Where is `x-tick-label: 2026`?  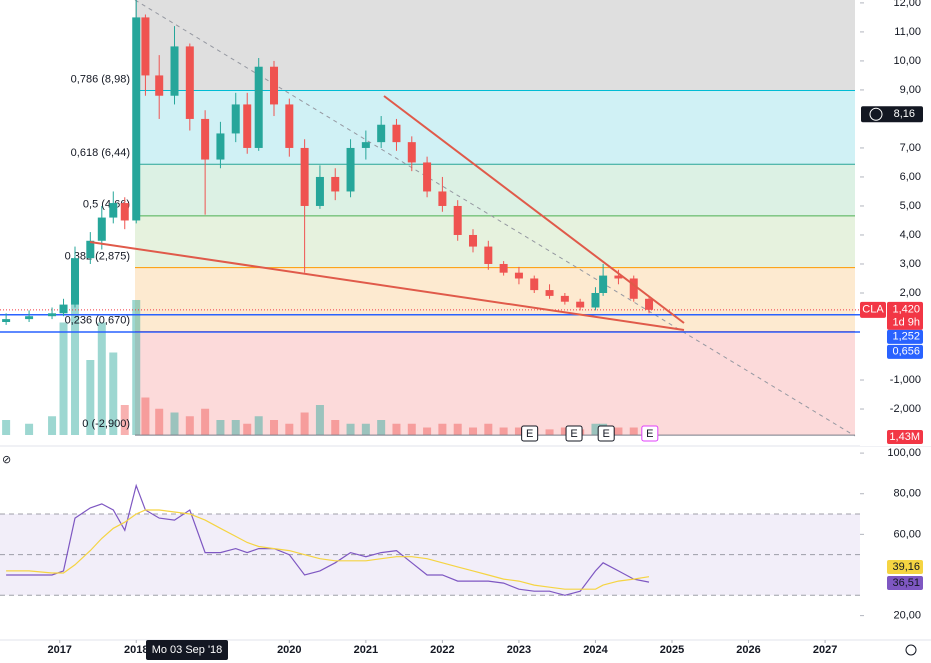
x-tick-label: 2026 is located at coordinates (748, 650).